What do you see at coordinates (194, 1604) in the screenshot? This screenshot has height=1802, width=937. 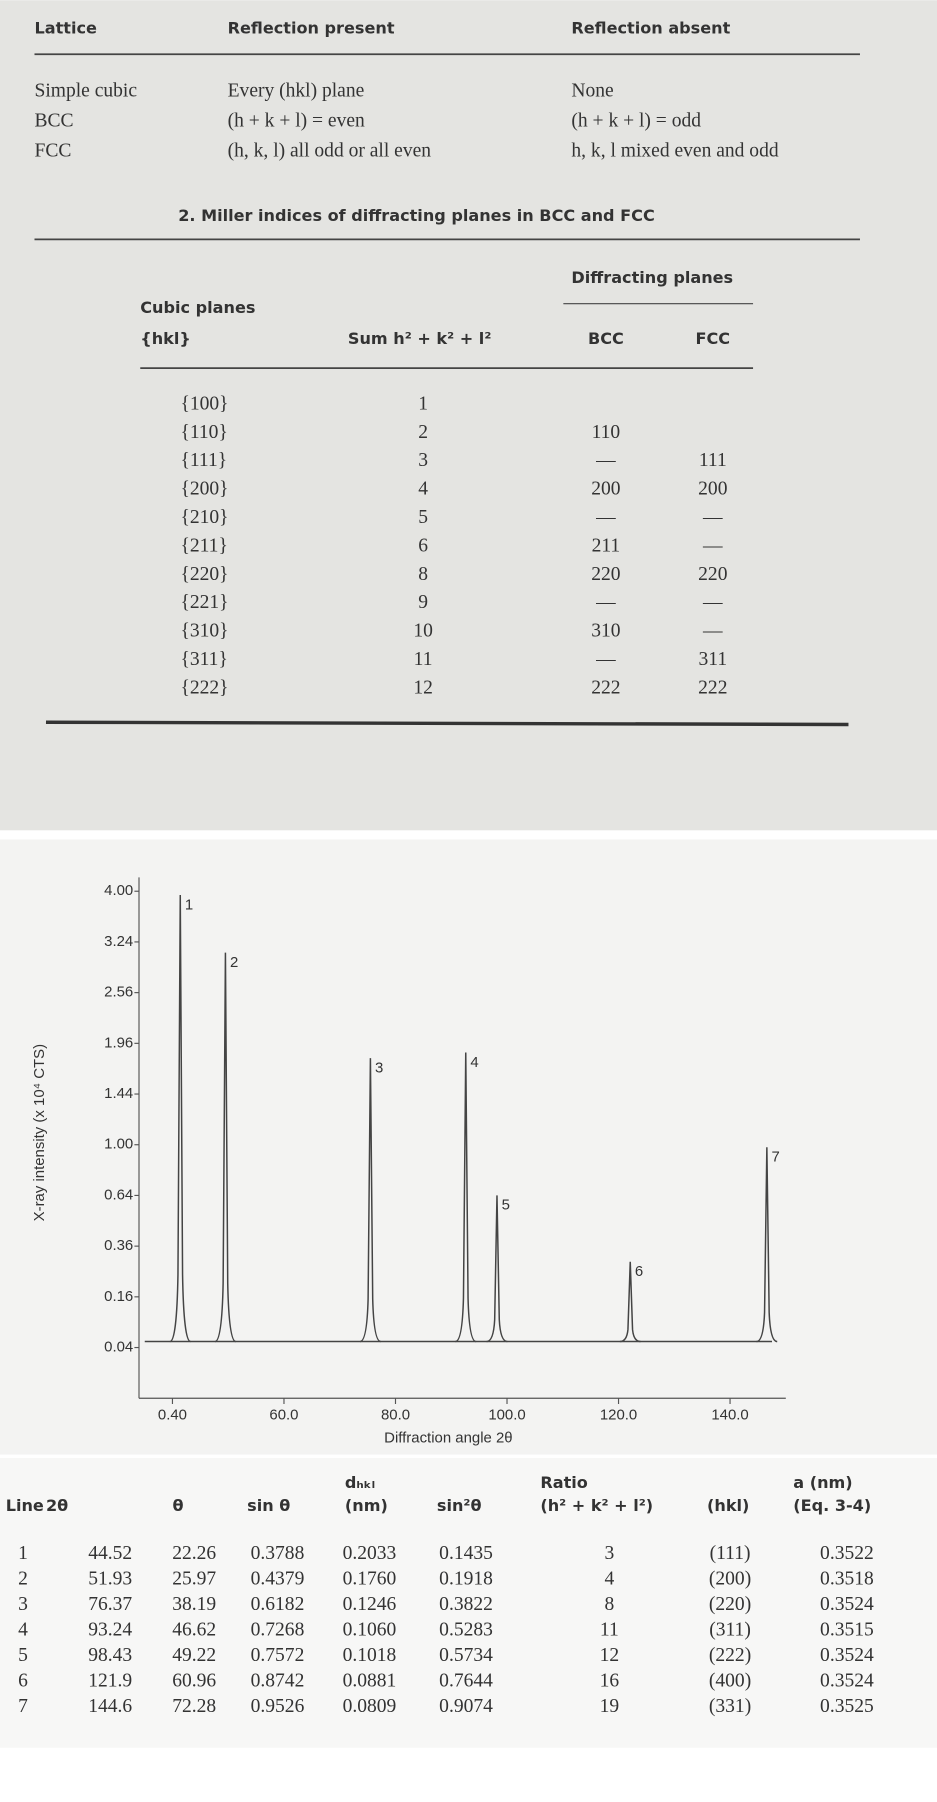 I see `cell: 38.19` at bounding box center [194, 1604].